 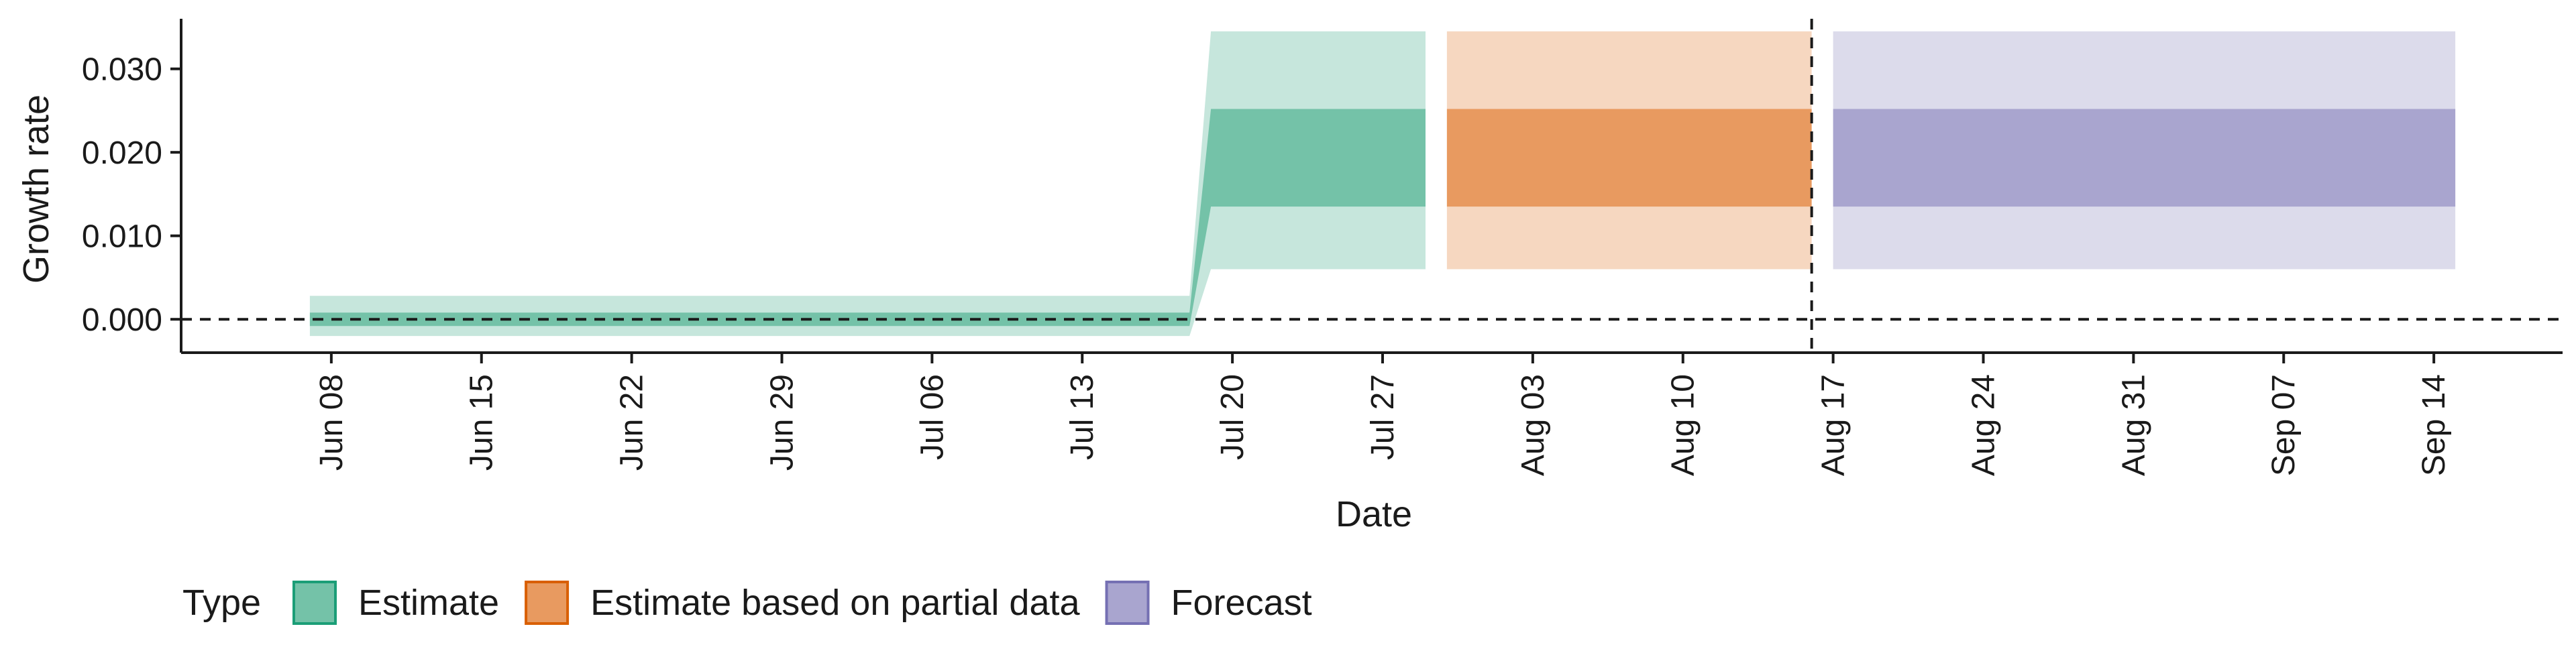 I want to click on x-tick-label: Aug 03, so click(x=1533, y=425).